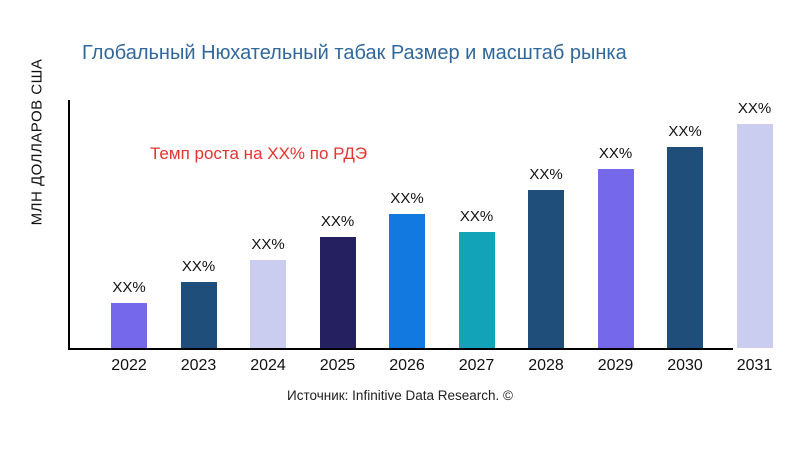  I want to click on growth-rate-annotation: Темп роста на XX% по РДЭ, so click(259, 153).